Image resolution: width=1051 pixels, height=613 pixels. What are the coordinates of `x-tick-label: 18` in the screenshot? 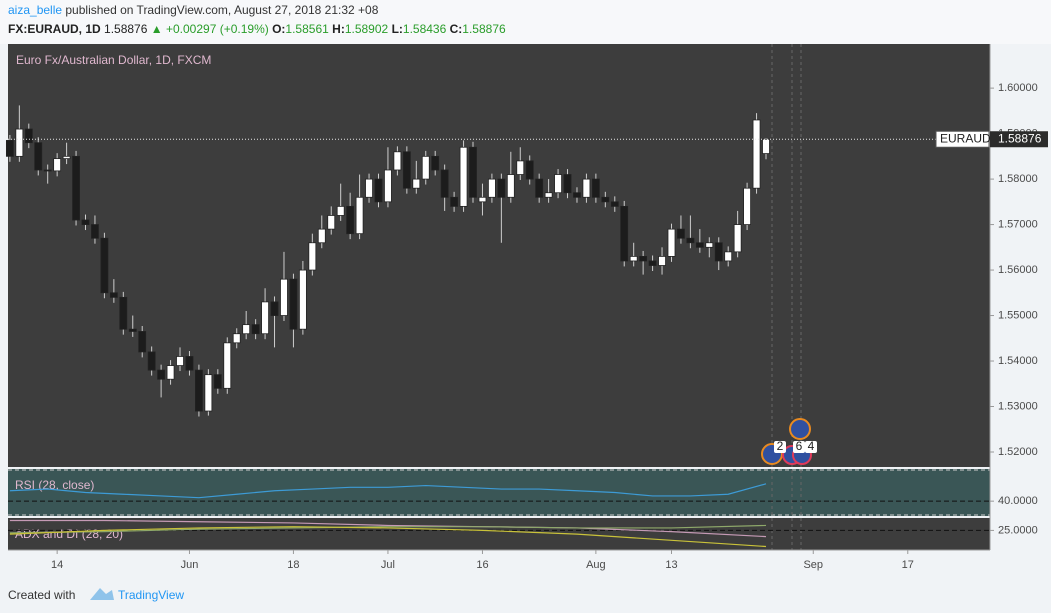 It's located at (293, 565).